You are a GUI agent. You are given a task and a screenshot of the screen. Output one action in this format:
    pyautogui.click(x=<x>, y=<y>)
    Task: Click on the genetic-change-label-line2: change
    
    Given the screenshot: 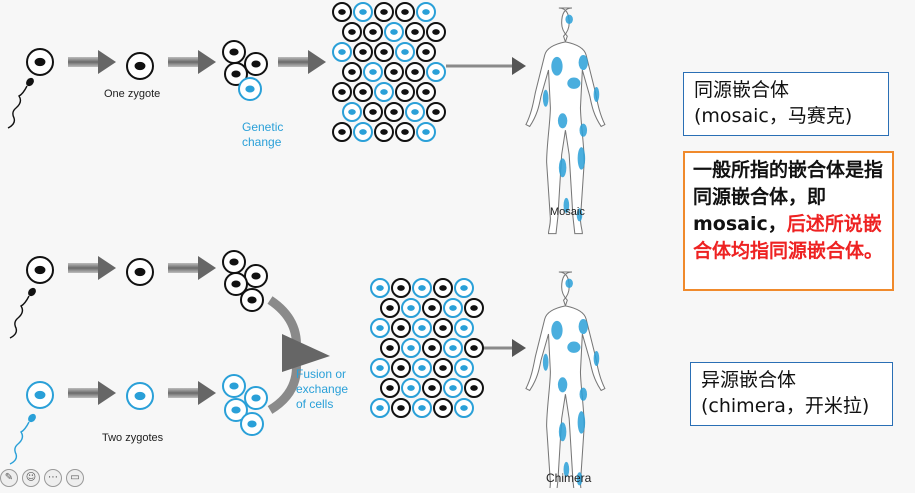 What is the action you would take?
    pyautogui.click(x=262, y=142)
    